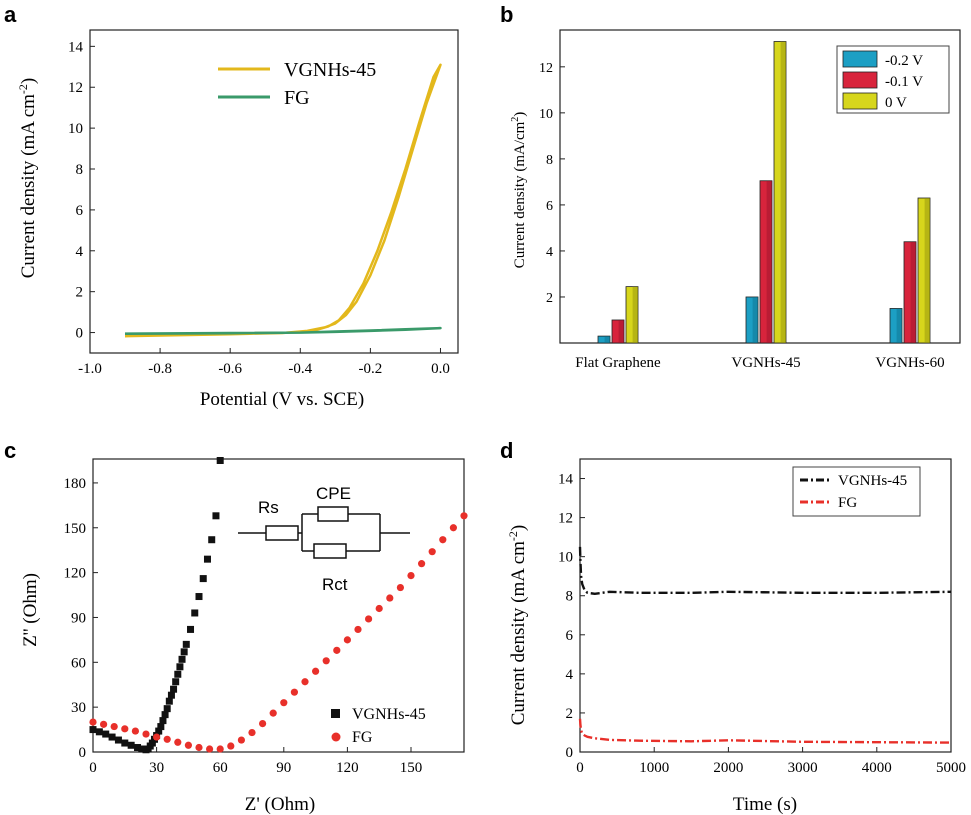  I want to click on panel-d-ytick-label: 12, so click(565, 519).